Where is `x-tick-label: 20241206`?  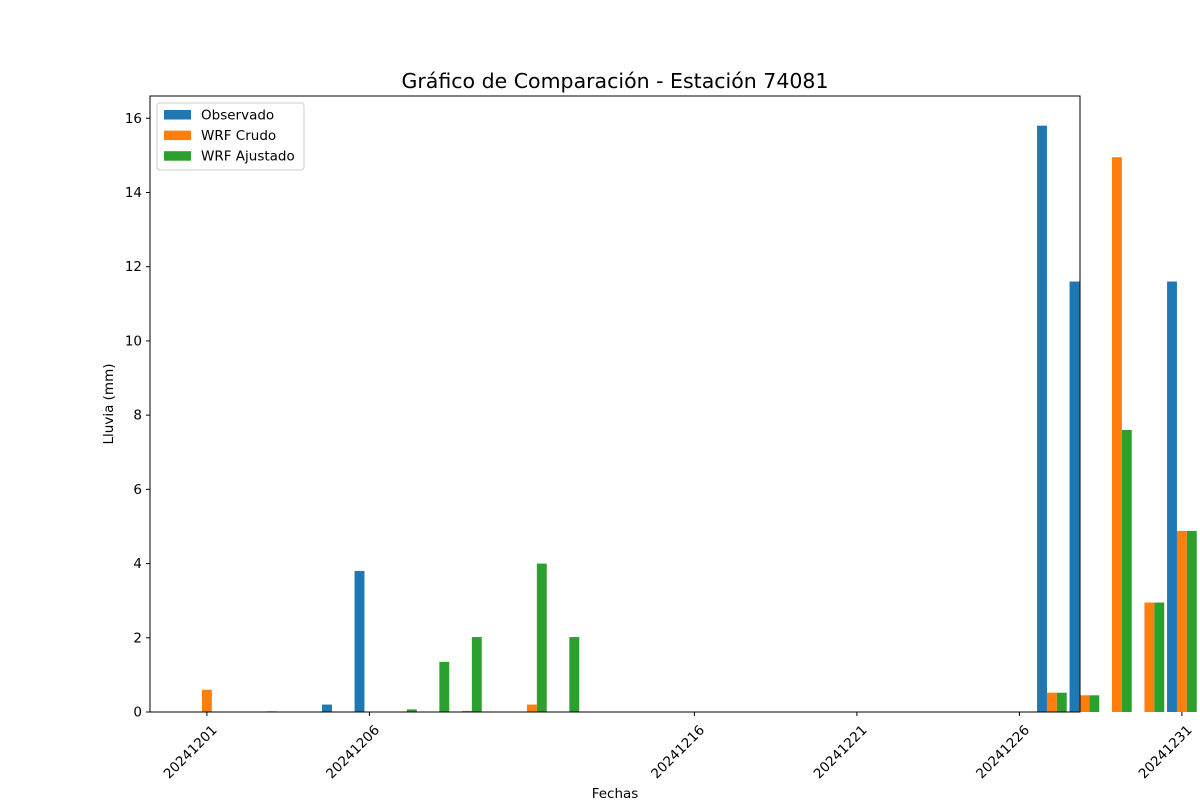
x-tick-label: 20241206 is located at coordinates (353, 752).